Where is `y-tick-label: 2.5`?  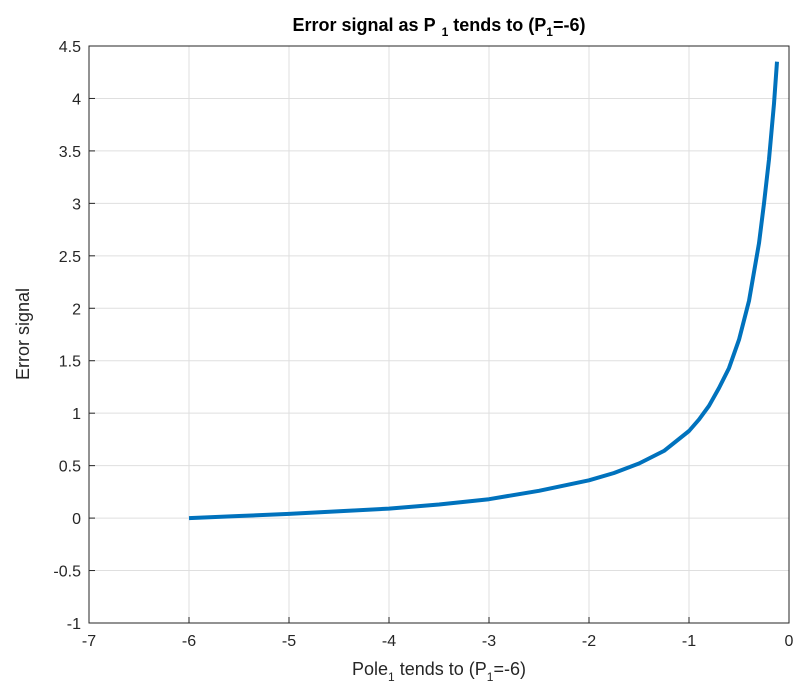
y-tick-label: 2.5 is located at coordinates (70, 257).